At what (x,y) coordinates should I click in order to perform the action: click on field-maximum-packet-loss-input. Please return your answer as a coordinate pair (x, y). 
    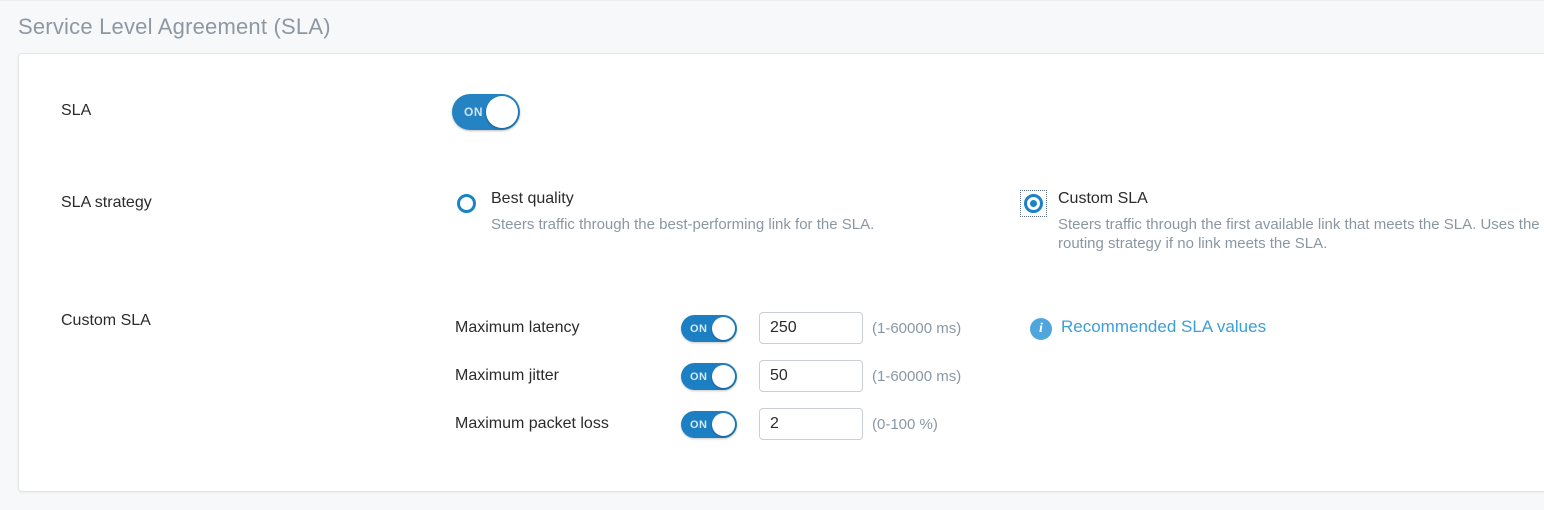
    Looking at the image, I should click on (811, 424).